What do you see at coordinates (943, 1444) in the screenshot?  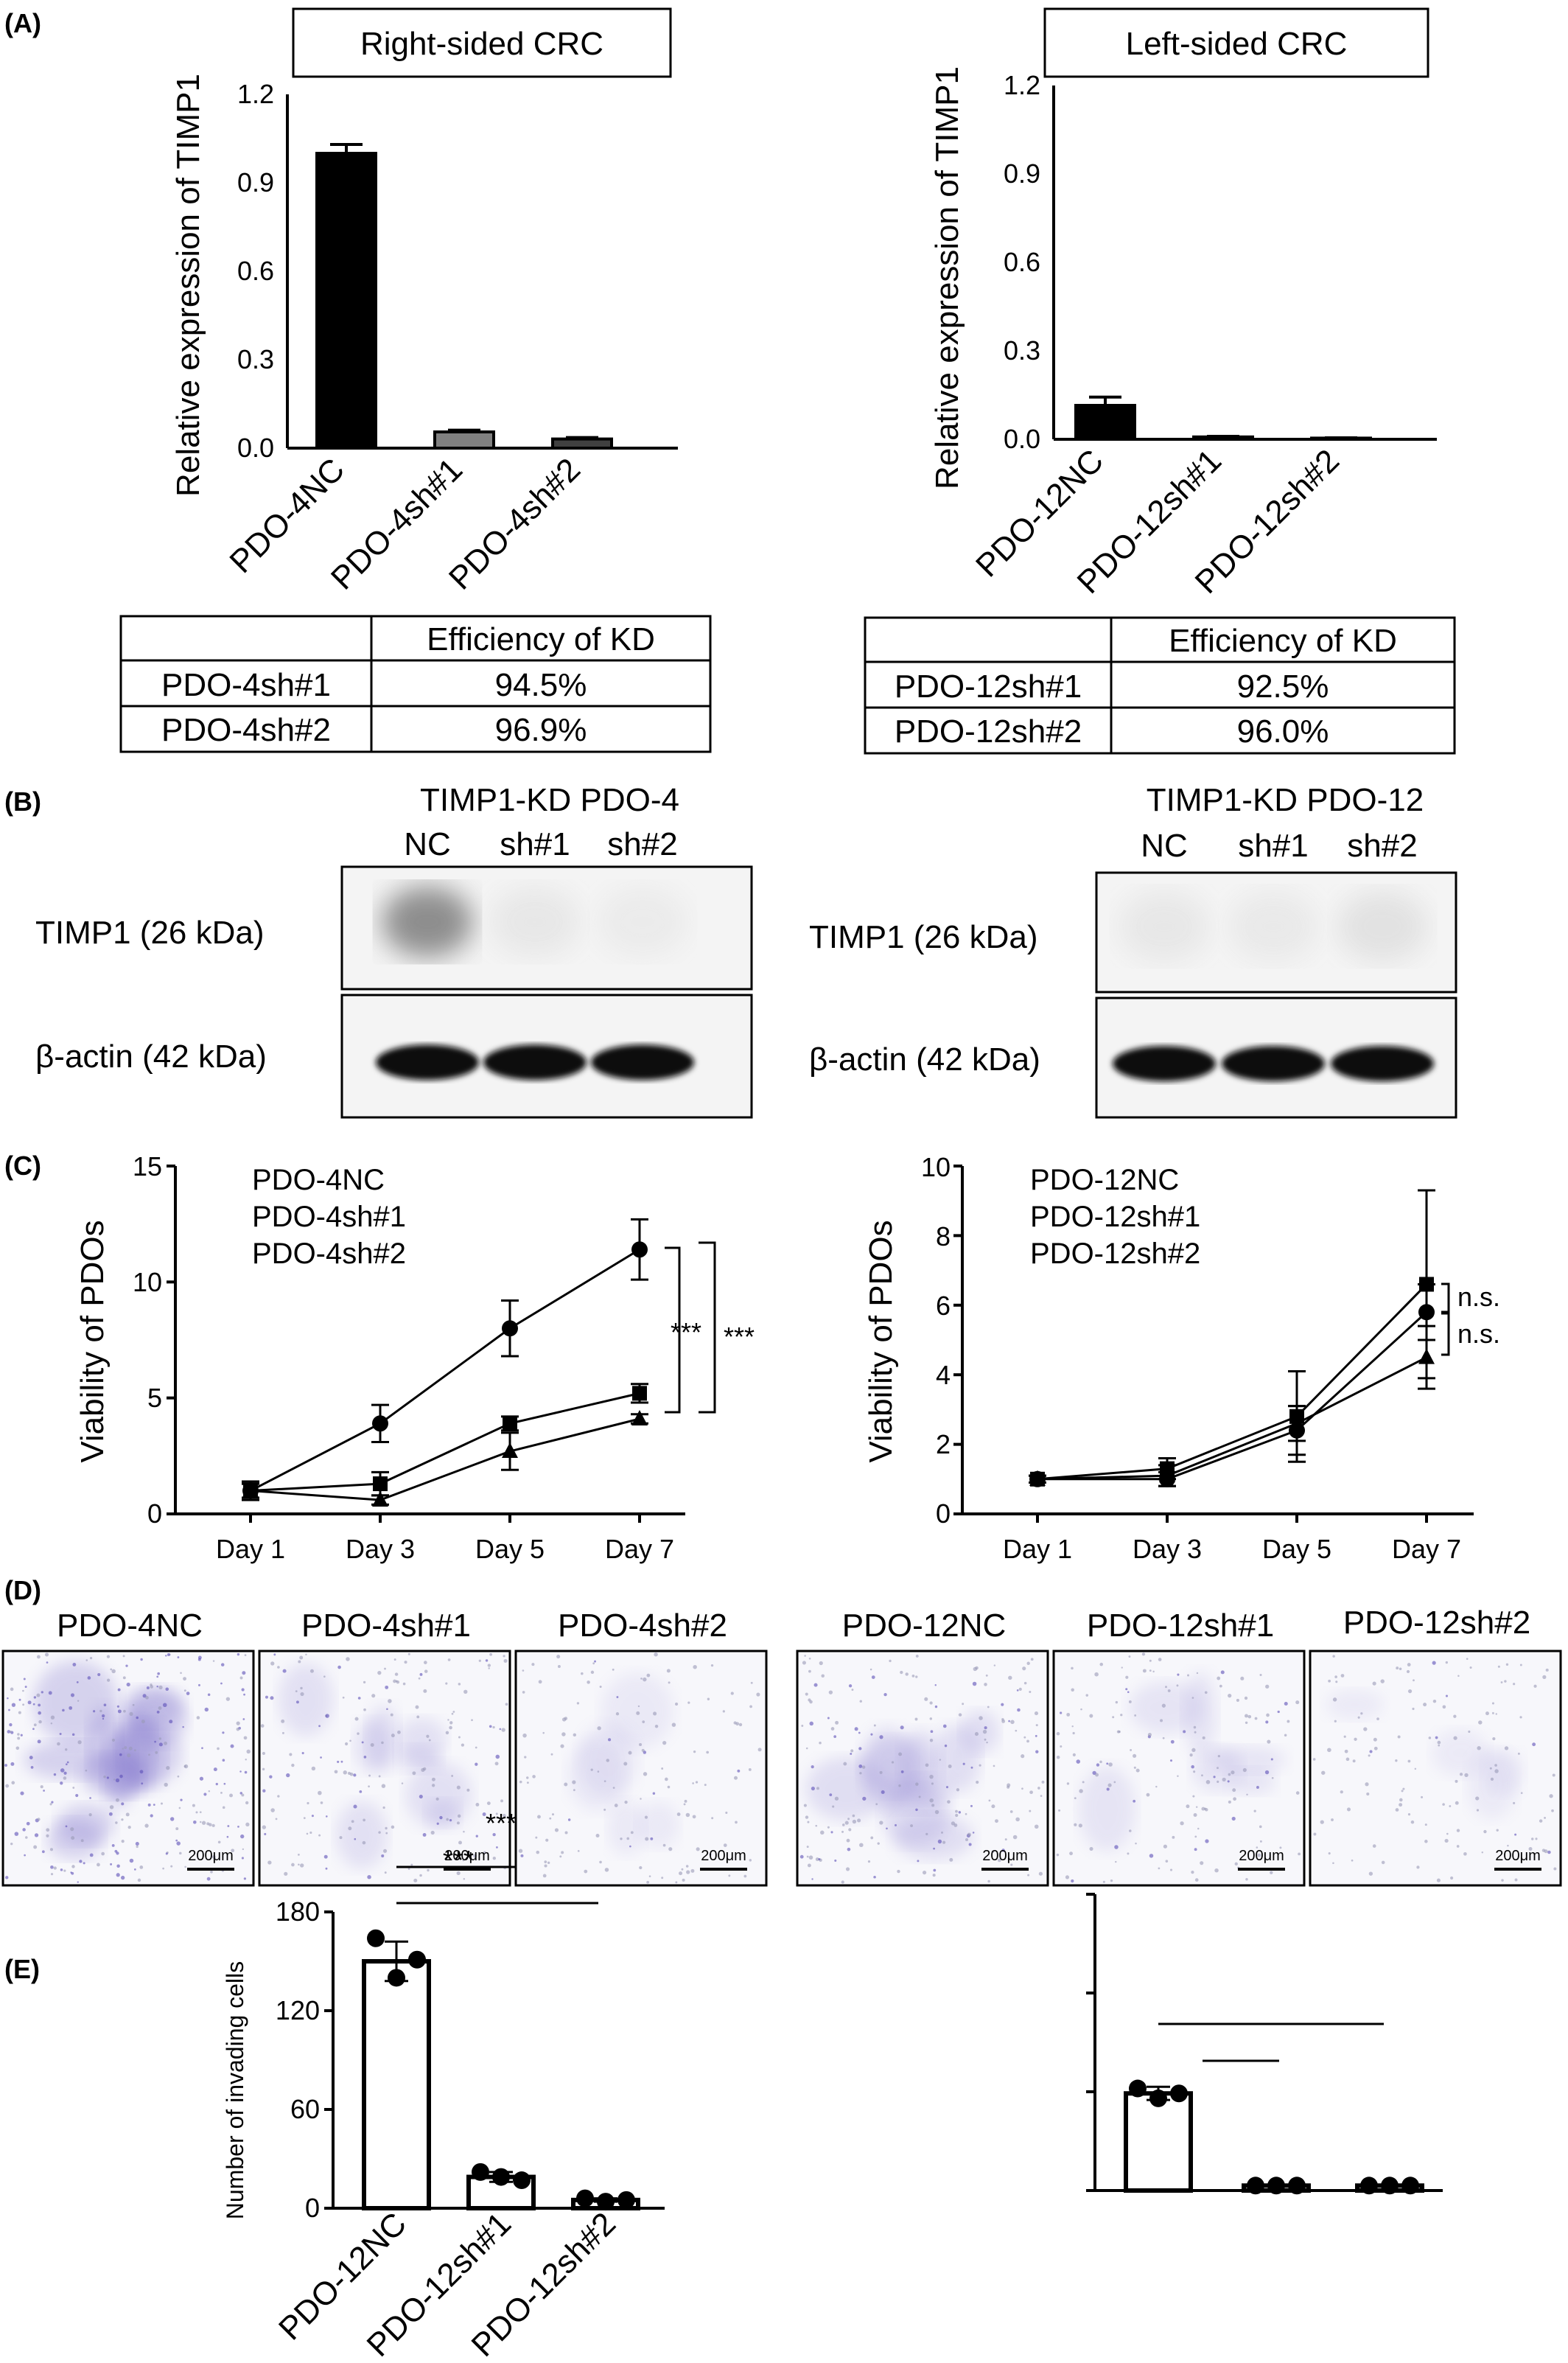 I see `chart-c-right-ytick-1: 2` at bounding box center [943, 1444].